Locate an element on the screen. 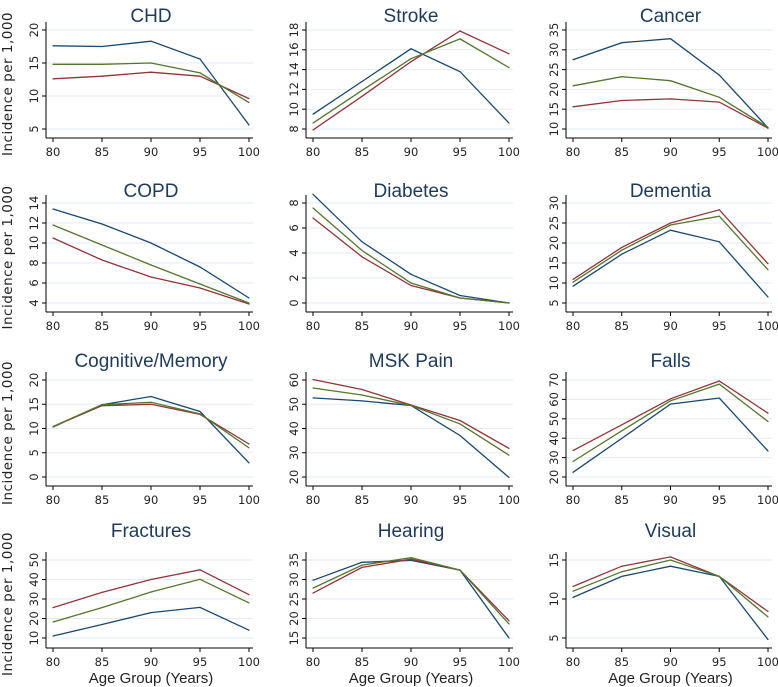  y-axis-label: Incidence per 1,000 is located at coordinates (8, 257).